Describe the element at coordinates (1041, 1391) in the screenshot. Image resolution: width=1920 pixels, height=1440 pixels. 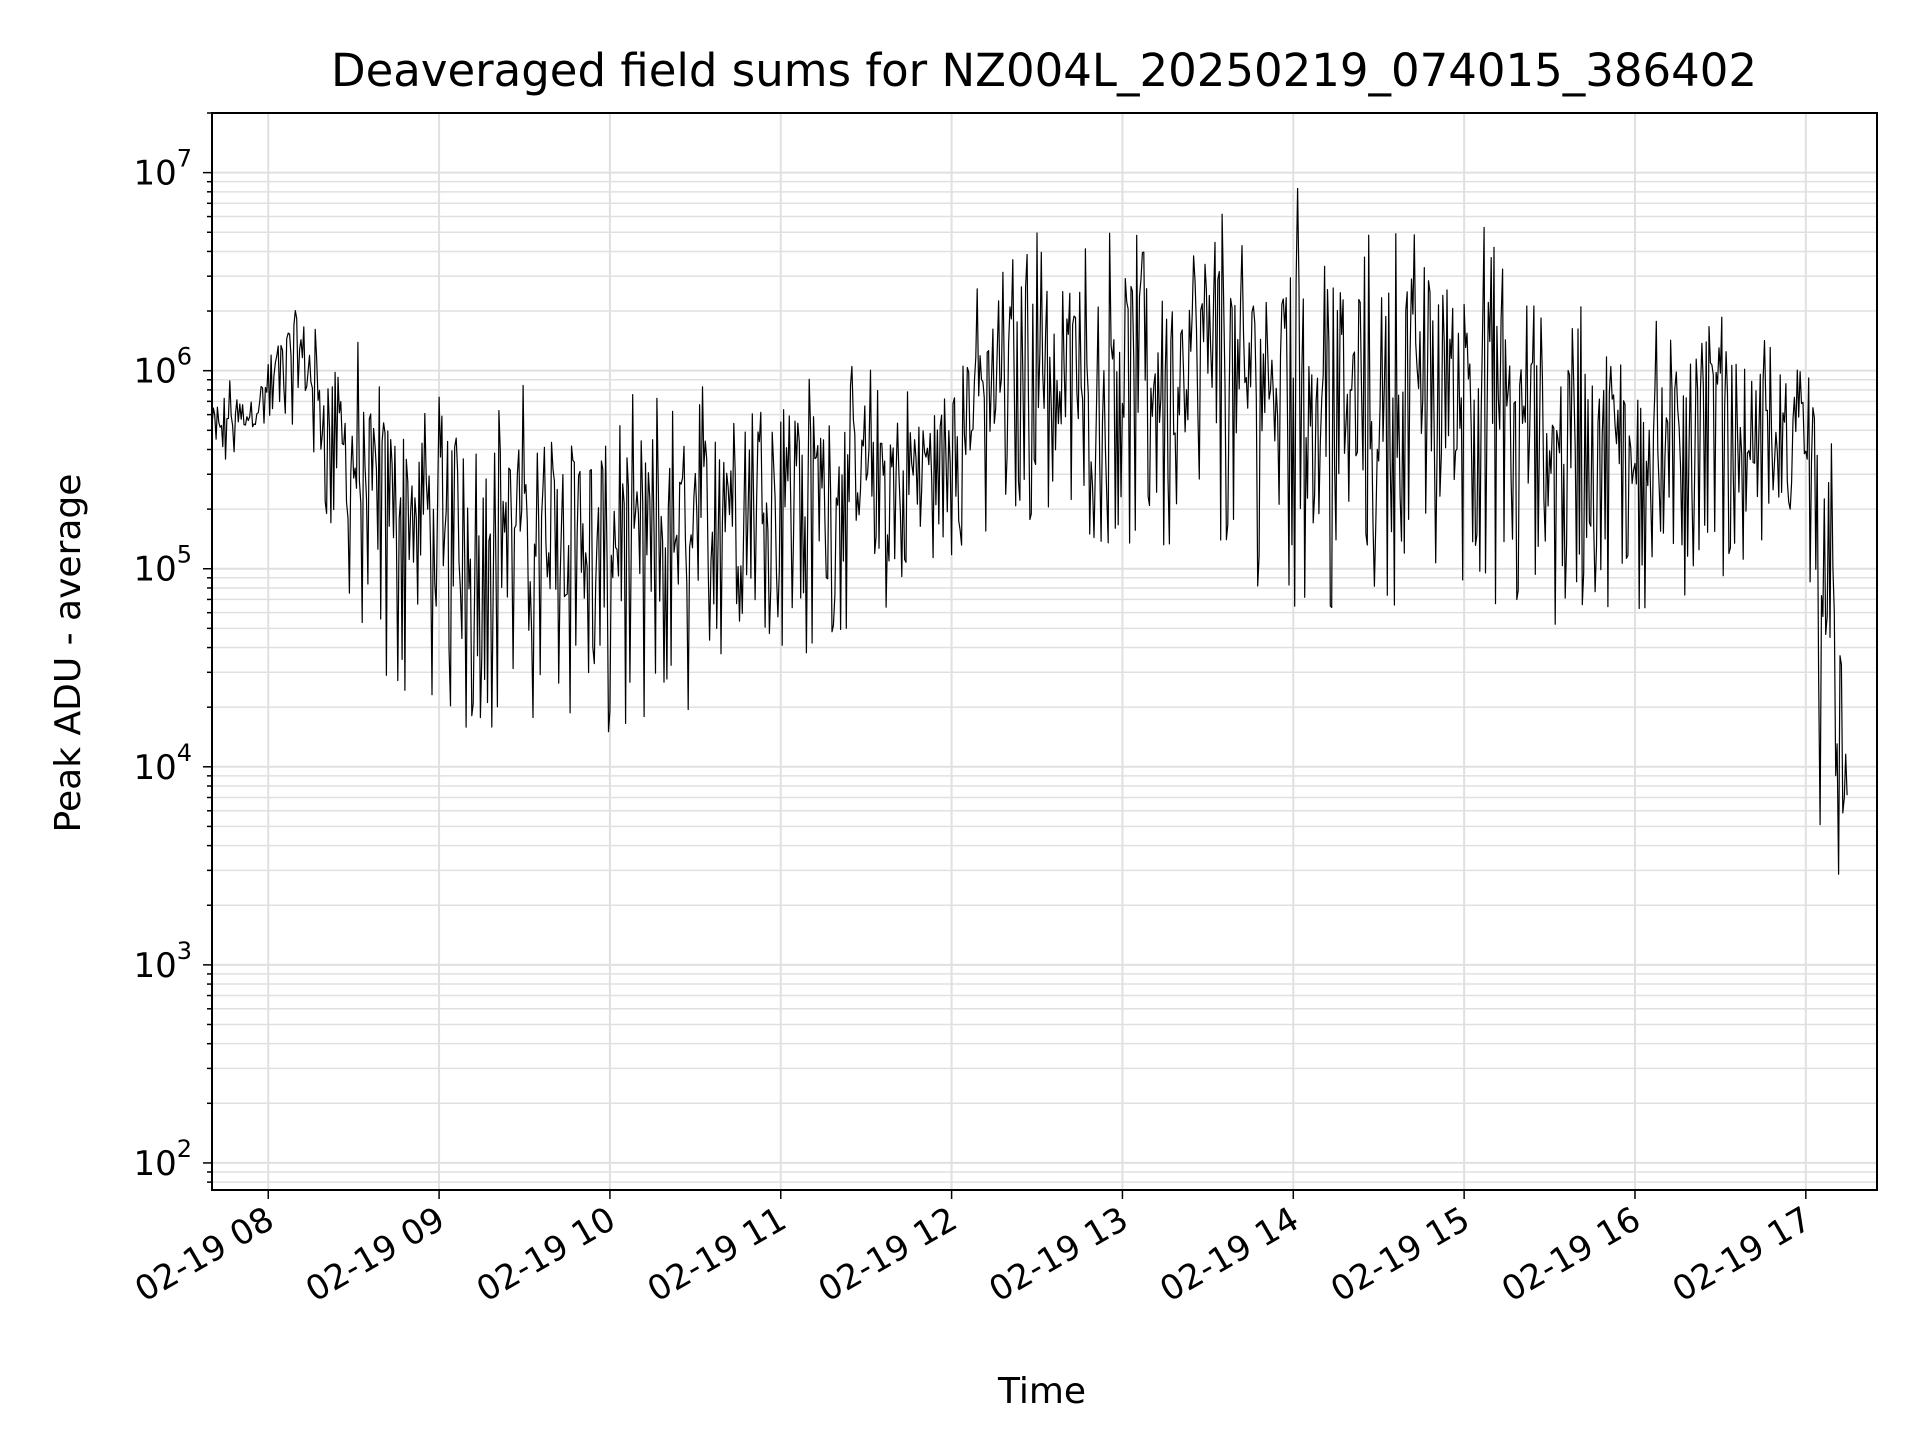
I see `x-axis-title: Time` at that location.